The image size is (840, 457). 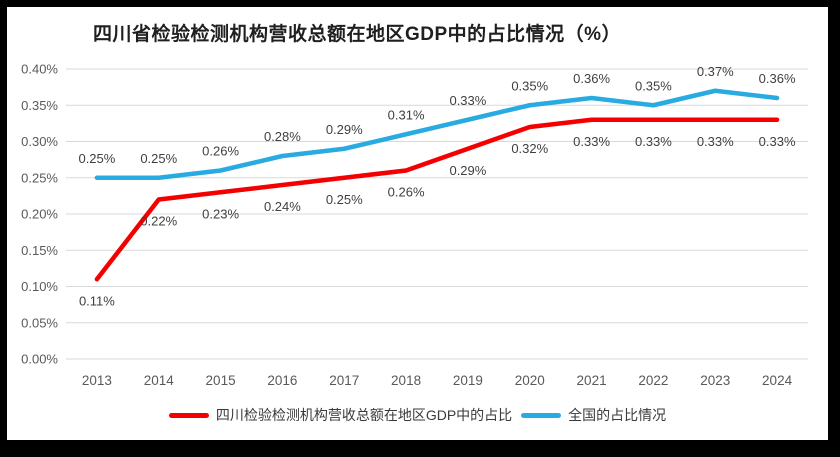 I want to click on x-axis-tick-label: 2019, so click(x=468, y=380).